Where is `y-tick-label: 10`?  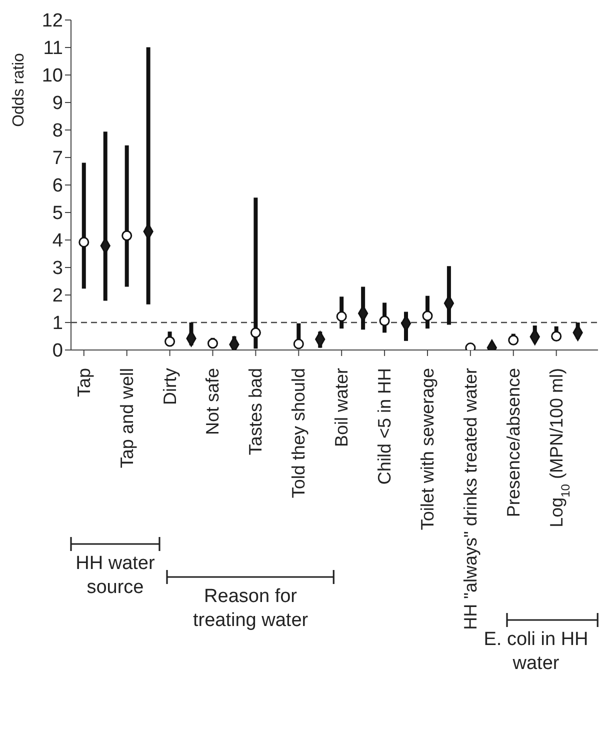 y-tick-label: 10 is located at coordinates (52, 76).